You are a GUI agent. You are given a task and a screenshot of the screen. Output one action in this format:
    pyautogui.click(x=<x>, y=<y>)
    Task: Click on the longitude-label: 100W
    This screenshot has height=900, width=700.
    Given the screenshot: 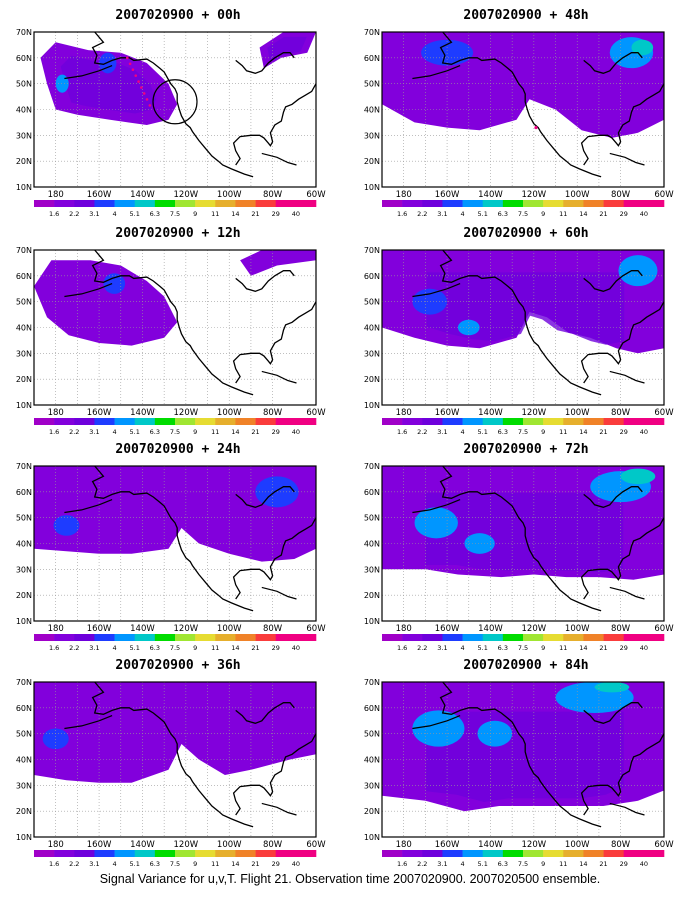 What is the action you would take?
    pyautogui.click(x=577, y=413)
    